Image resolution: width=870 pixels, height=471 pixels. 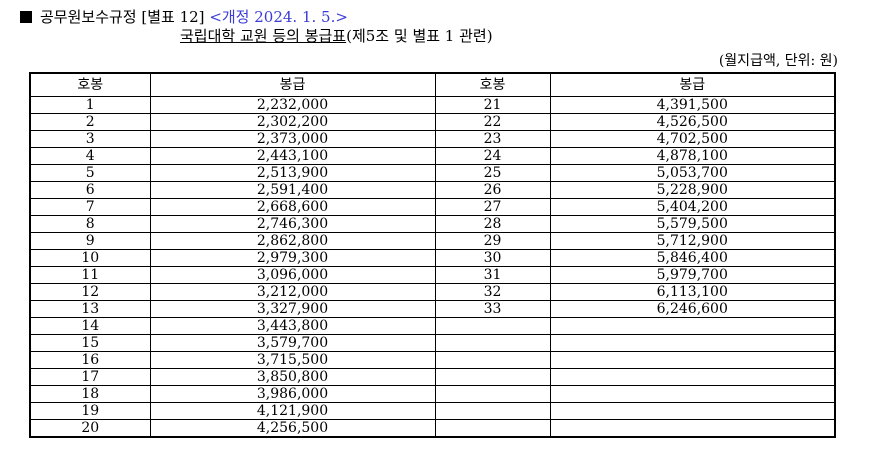 I want to click on grade-cell: 9, so click(x=90, y=241).